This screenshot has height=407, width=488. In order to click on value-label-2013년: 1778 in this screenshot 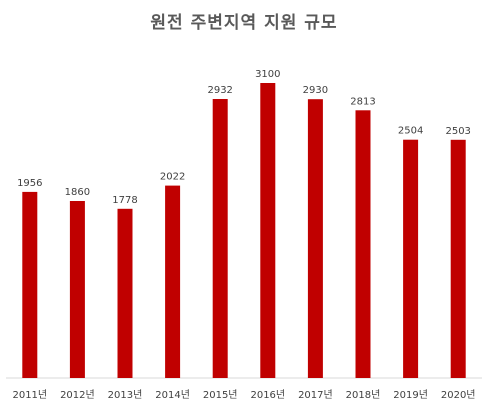, I will do `click(124, 200)`.